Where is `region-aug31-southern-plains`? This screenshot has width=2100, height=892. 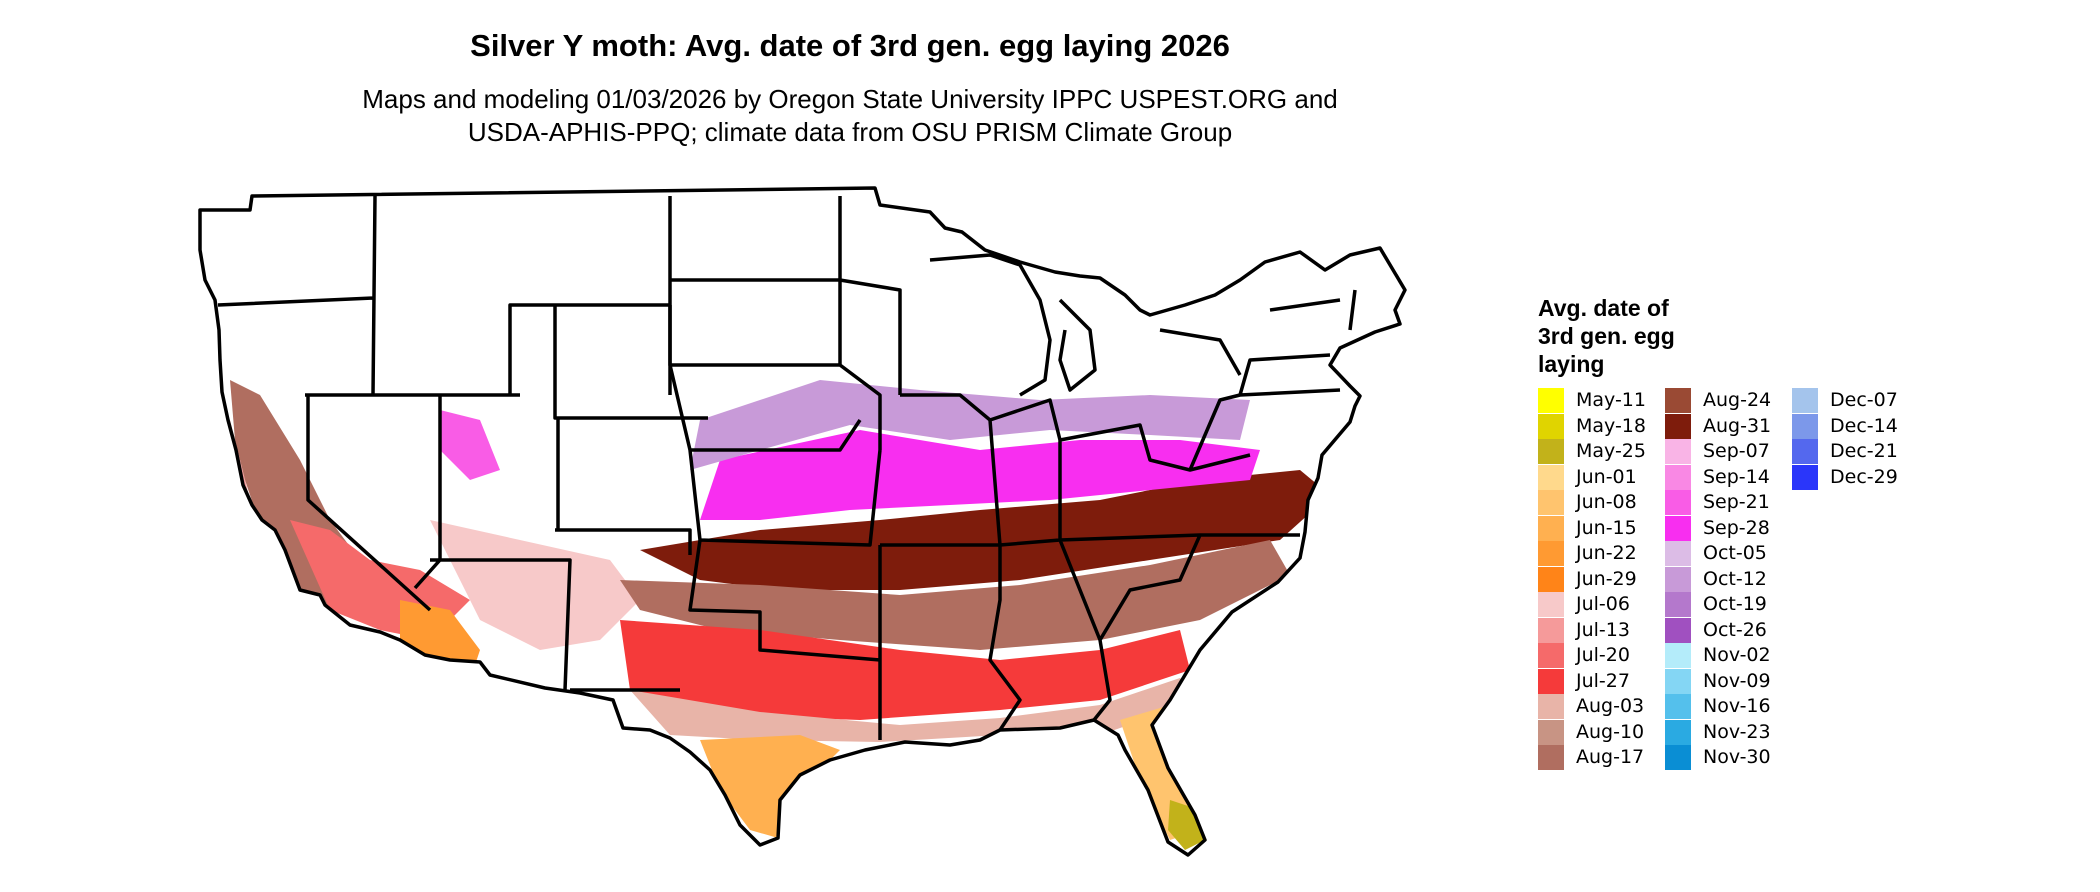 region-aug31-southern-plains is located at coordinates (985, 530).